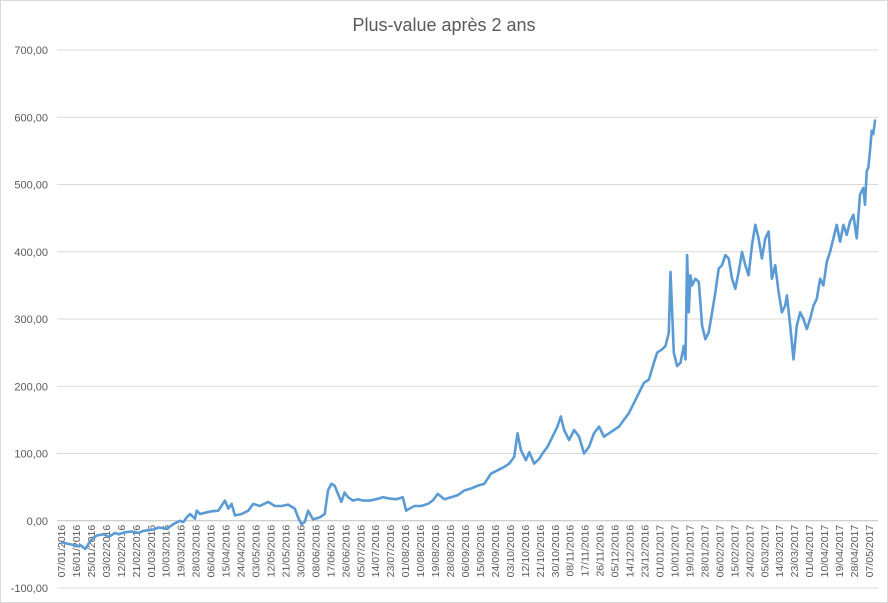 Image resolution: width=888 pixels, height=603 pixels. I want to click on x-tick-label: 24/09/2016, so click(496, 551).